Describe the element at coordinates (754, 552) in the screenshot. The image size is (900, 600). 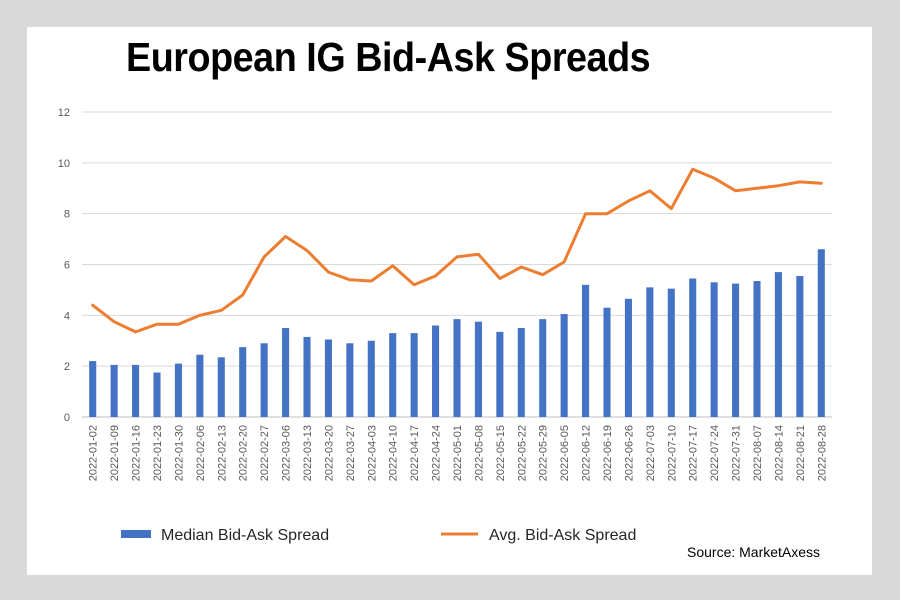
I see `source-note: Source: MarketAxess` at that location.